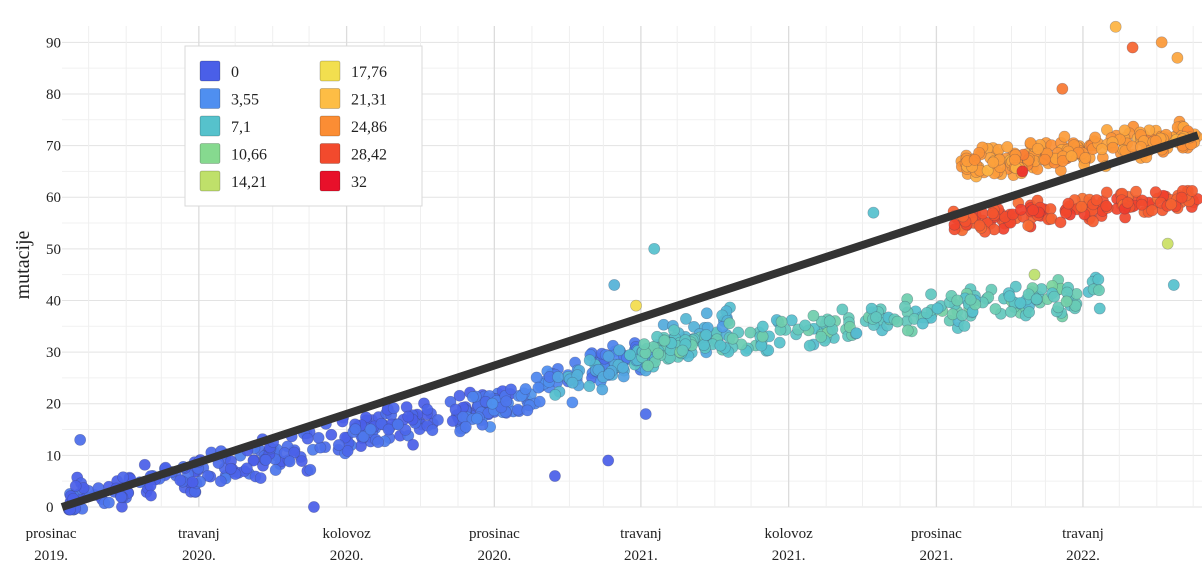 The width and height of the screenshot is (1202, 580). Describe the element at coordinates (249, 182) in the screenshot. I see `legend-label: 14,21` at that location.